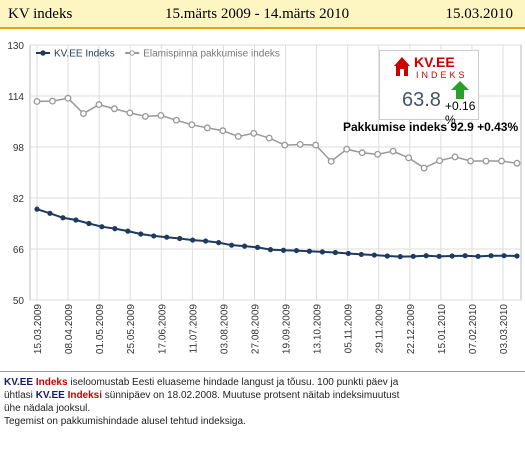 This screenshot has height=451, width=525. I want to click on x-tick-label: 19.09.2009, so click(287, 329).